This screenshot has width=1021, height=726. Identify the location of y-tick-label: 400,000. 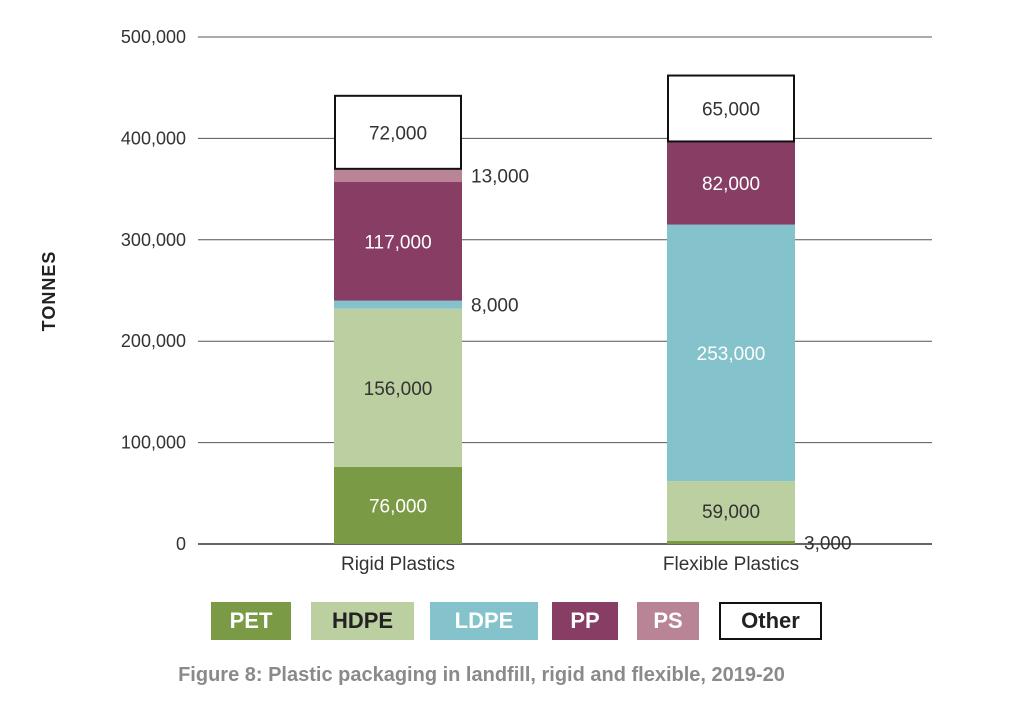
(153, 138).